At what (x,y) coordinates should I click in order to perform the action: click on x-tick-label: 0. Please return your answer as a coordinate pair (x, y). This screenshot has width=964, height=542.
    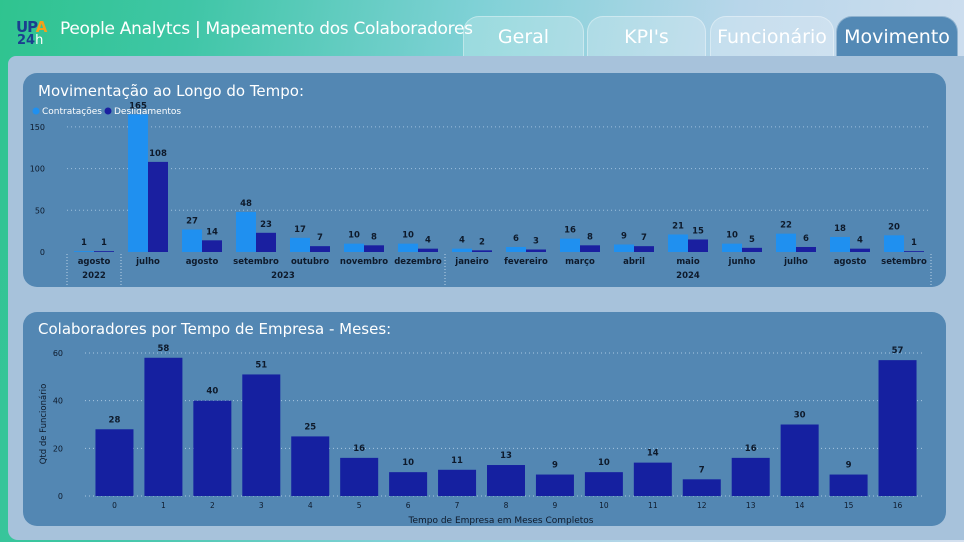
    Looking at the image, I should click on (114, 505).